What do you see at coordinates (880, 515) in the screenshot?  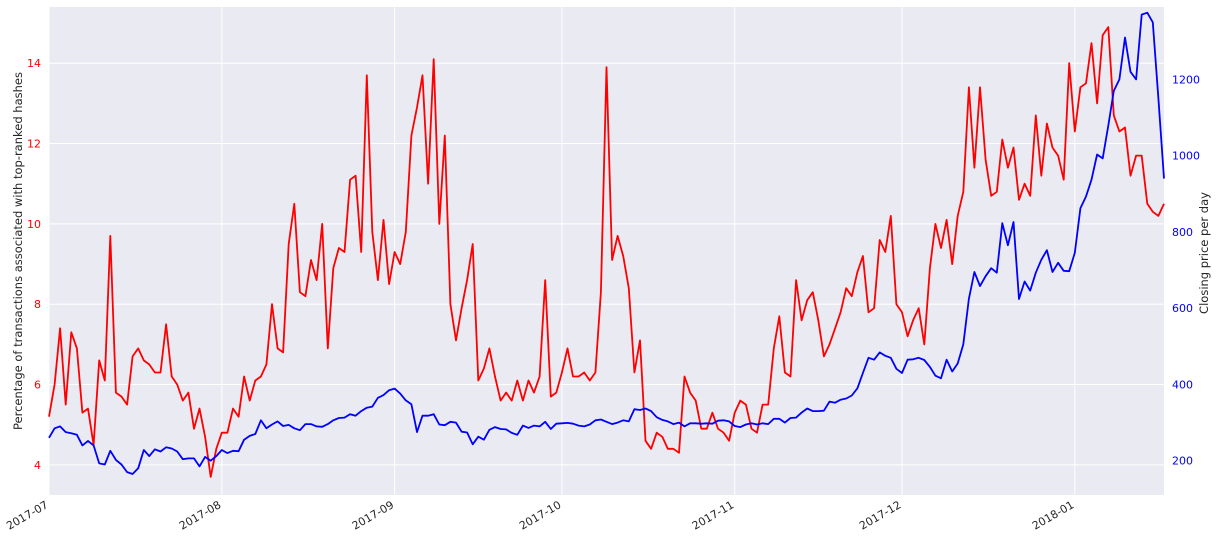 I see `x-tick-label: 2017-12` at bounding box center [880, 515].